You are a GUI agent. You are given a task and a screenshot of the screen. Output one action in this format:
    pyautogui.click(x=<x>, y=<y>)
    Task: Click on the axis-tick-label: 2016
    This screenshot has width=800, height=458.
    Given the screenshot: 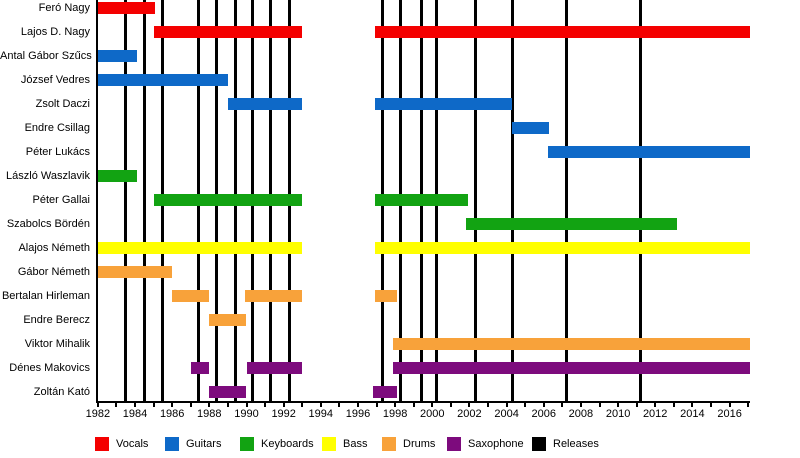 What is the action you would take?
    pyautogui.click(x=729, y=414)
    